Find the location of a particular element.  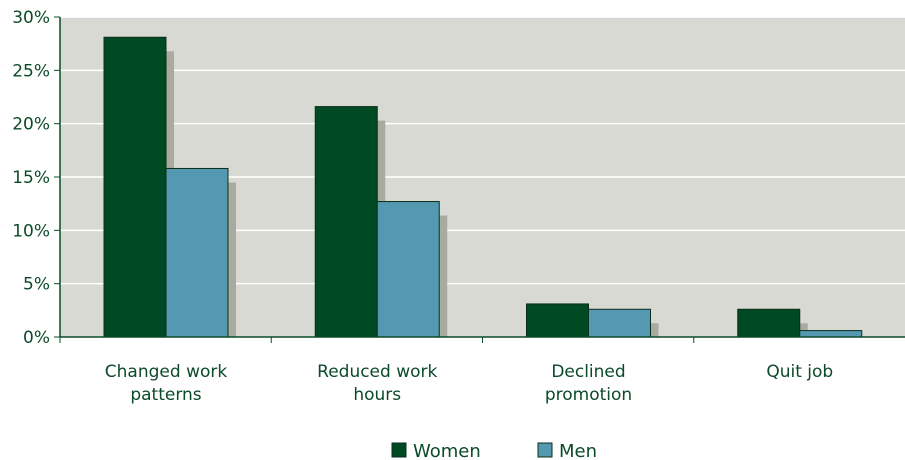

y-tick-label: 10% is located at coordinates (31, 231).